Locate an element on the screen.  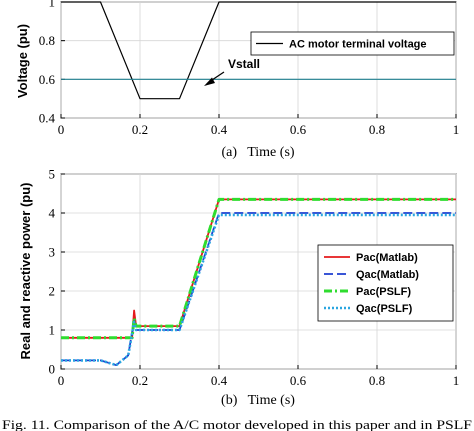
vstall-annotation: Vstall is located at coordinates (232, 71).